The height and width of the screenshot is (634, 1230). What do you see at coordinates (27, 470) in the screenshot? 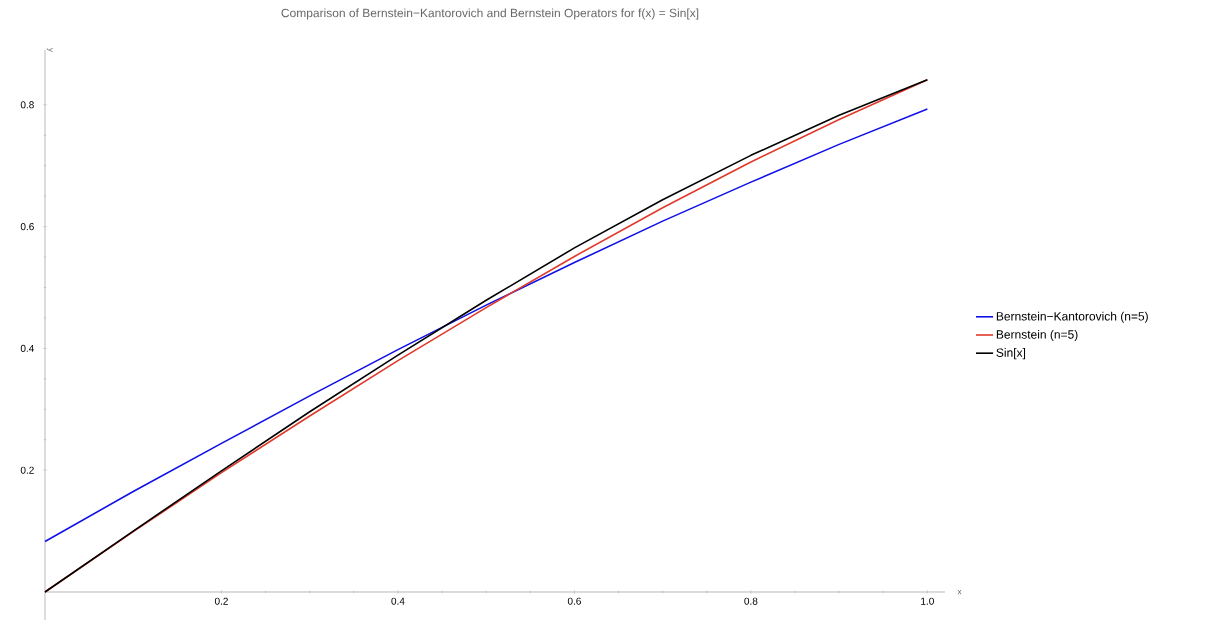
I see `y-tick-label: 0.2` at bounding box center [27, 470].